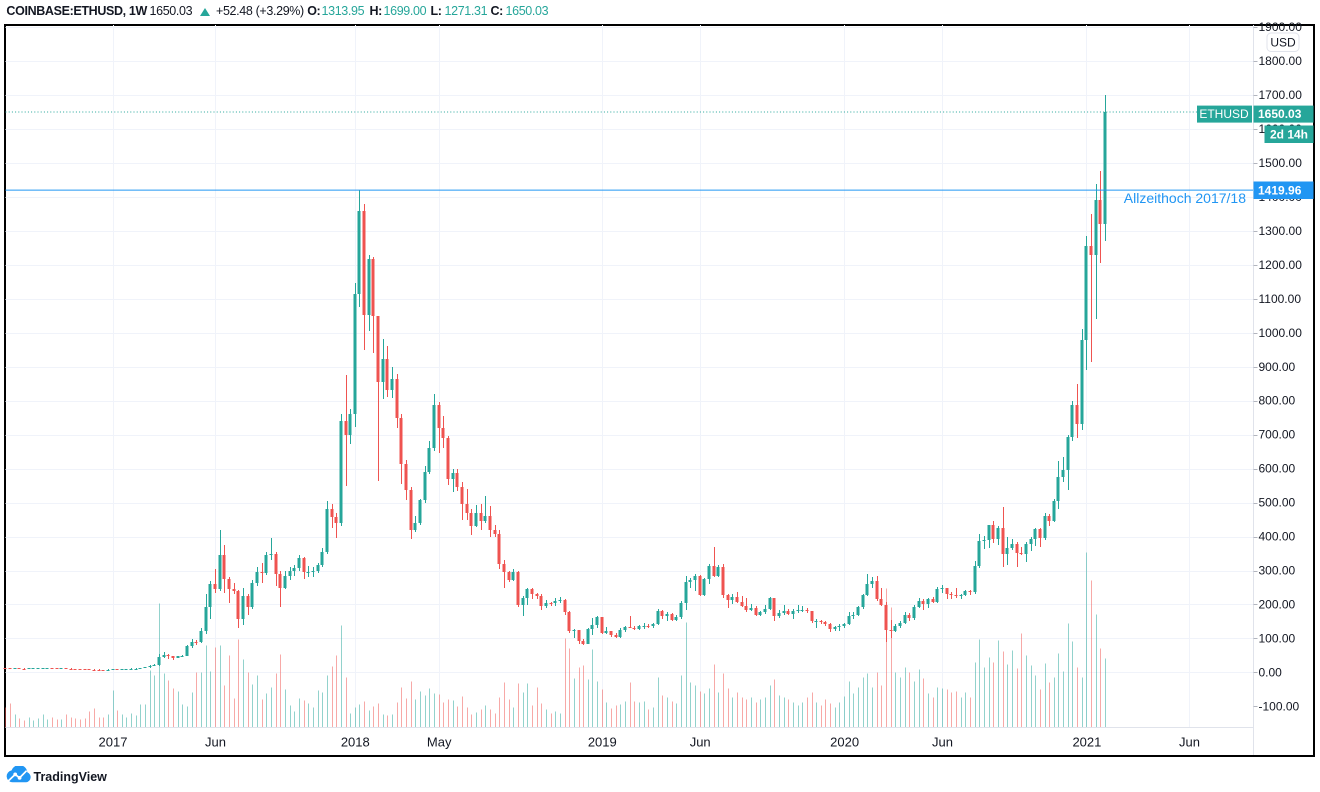  Describe the element at coordinates (1281, 163) in the screenshot. I see `svg-text: 1500.00` at that location.